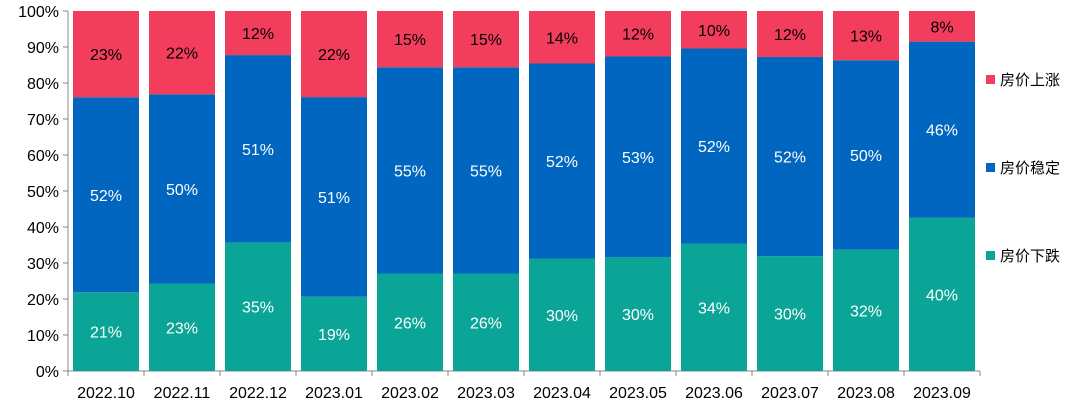 The height and width of the screenshot is (413, 1074). I want to click on legend-label: 房价稳定, so click(1030, 168).